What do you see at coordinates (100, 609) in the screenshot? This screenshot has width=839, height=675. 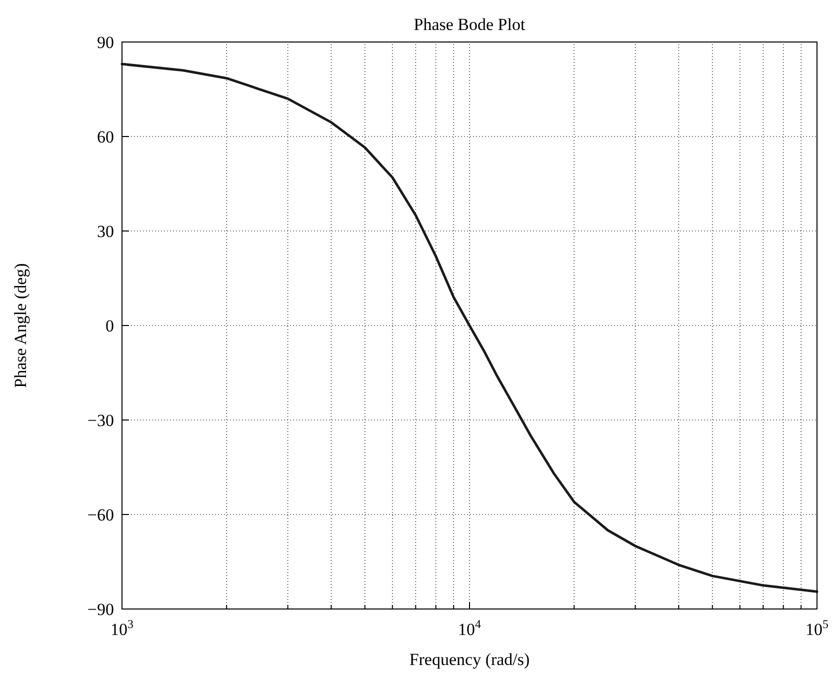 I see `y-tick-label: −90` at bounding box center [100, 609].